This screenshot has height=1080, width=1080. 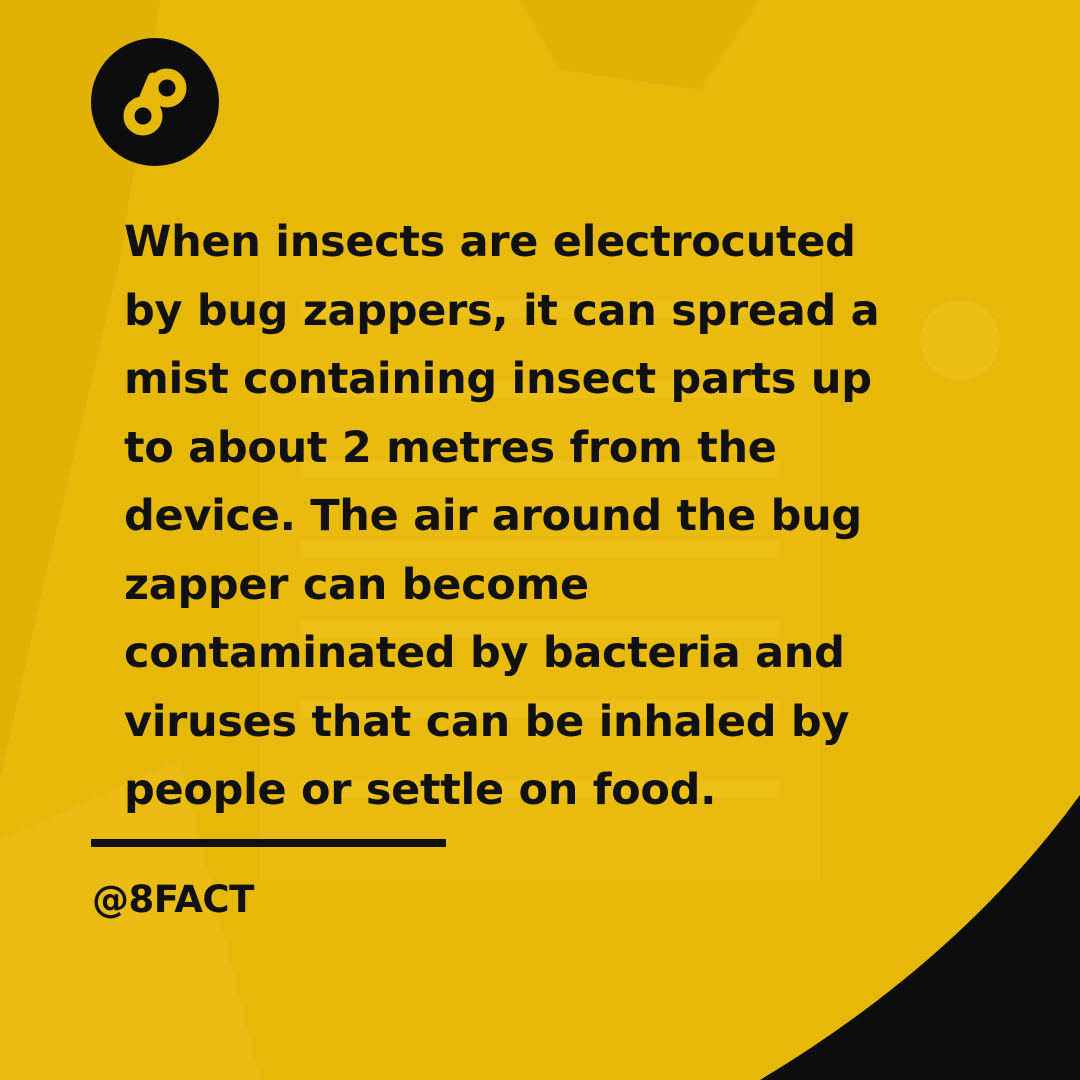 I want to click on fact-line: contaminated by bacteria and, so click(x=484, y=653).